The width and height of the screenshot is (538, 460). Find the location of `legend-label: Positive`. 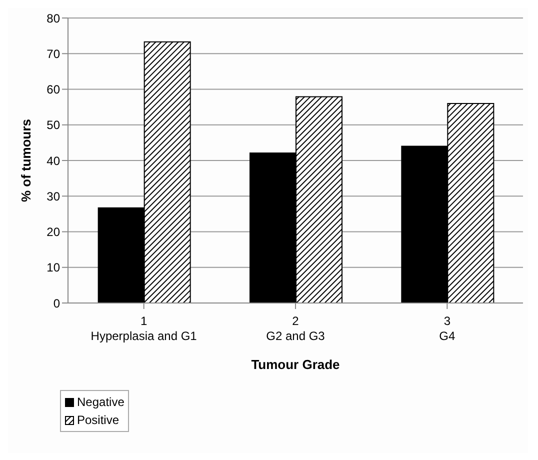

legend-label: Positive is located at coordinates (98, 420).